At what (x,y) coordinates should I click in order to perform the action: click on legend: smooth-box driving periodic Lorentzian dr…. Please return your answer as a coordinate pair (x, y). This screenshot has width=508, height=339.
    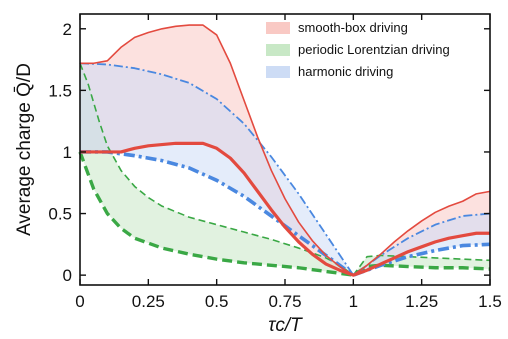
    Looking at the image, I should click on (358, 49).